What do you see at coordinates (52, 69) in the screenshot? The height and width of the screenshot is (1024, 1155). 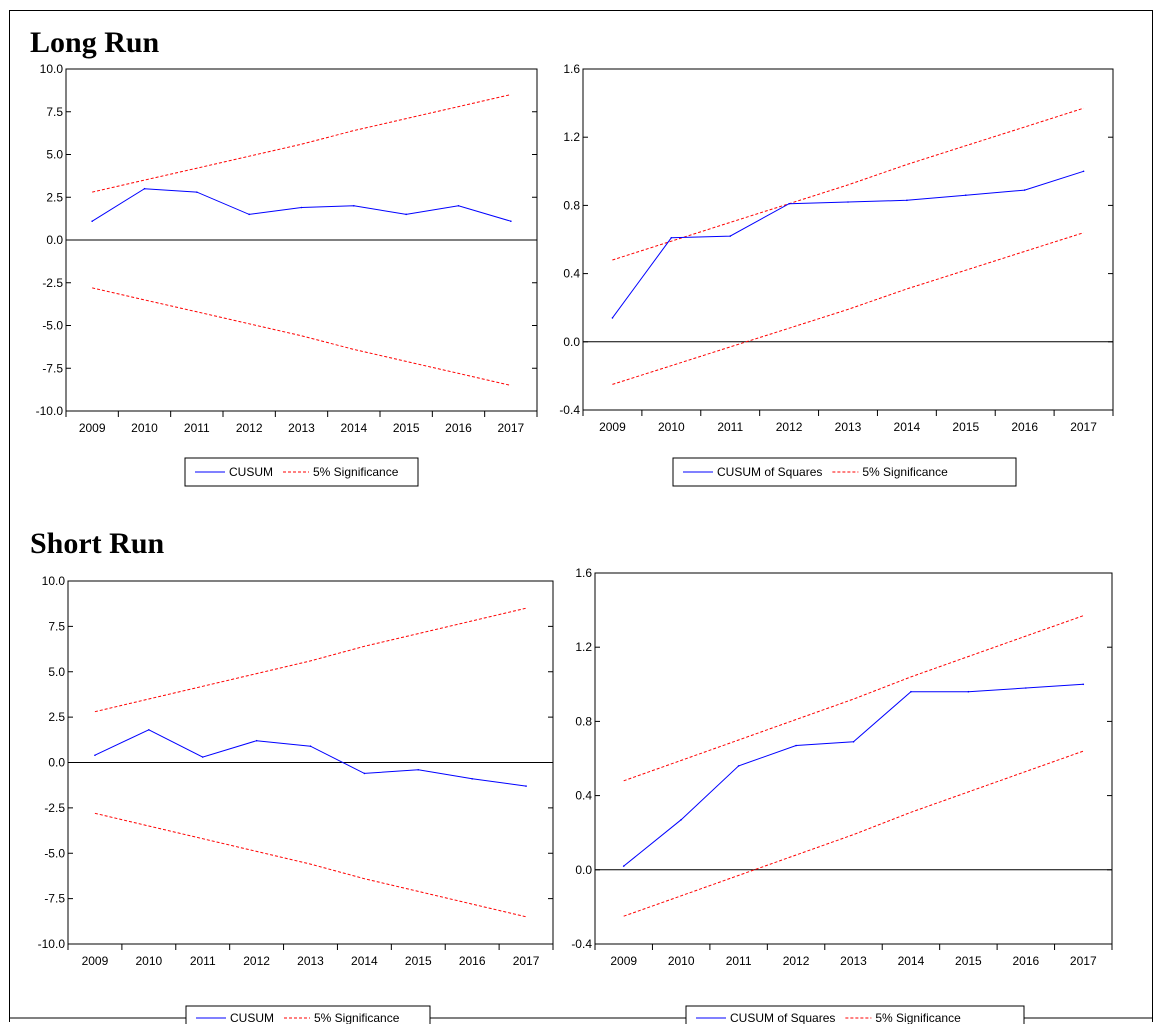 I see `y-tick-label: 10.0` at bounding box center [52, 69].